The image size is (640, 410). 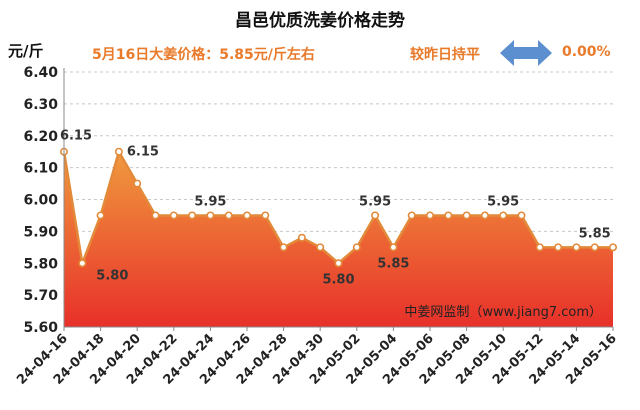 I want to click on y-tick-label: 5.60, so click(x=40, y=328).